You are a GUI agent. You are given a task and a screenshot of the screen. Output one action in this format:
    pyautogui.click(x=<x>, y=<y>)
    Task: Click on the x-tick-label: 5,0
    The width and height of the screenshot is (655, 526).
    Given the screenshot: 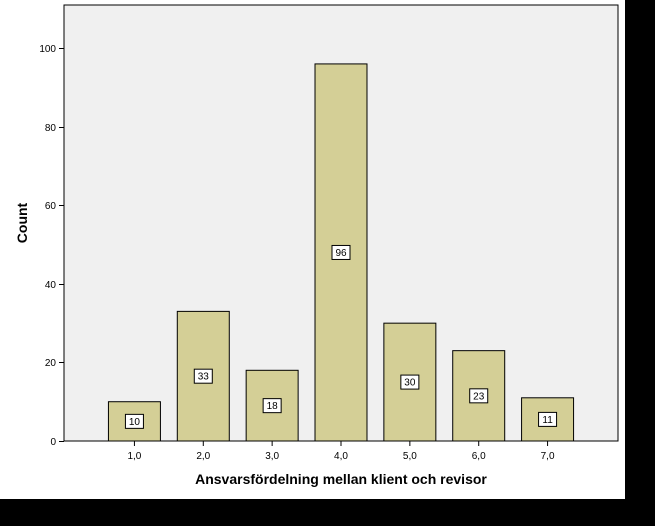 What is the action you would take?
    pyautogui.click(x=410, y=456)
    